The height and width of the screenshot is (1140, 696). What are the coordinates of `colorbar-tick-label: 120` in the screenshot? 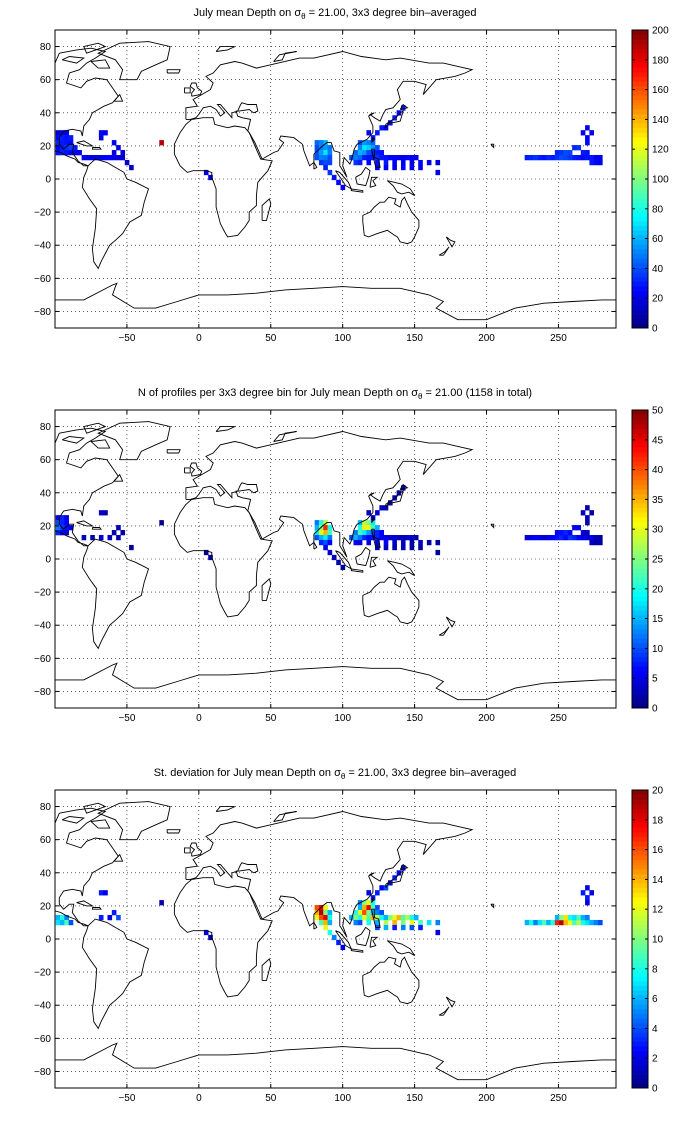 It's located at (660, 150).